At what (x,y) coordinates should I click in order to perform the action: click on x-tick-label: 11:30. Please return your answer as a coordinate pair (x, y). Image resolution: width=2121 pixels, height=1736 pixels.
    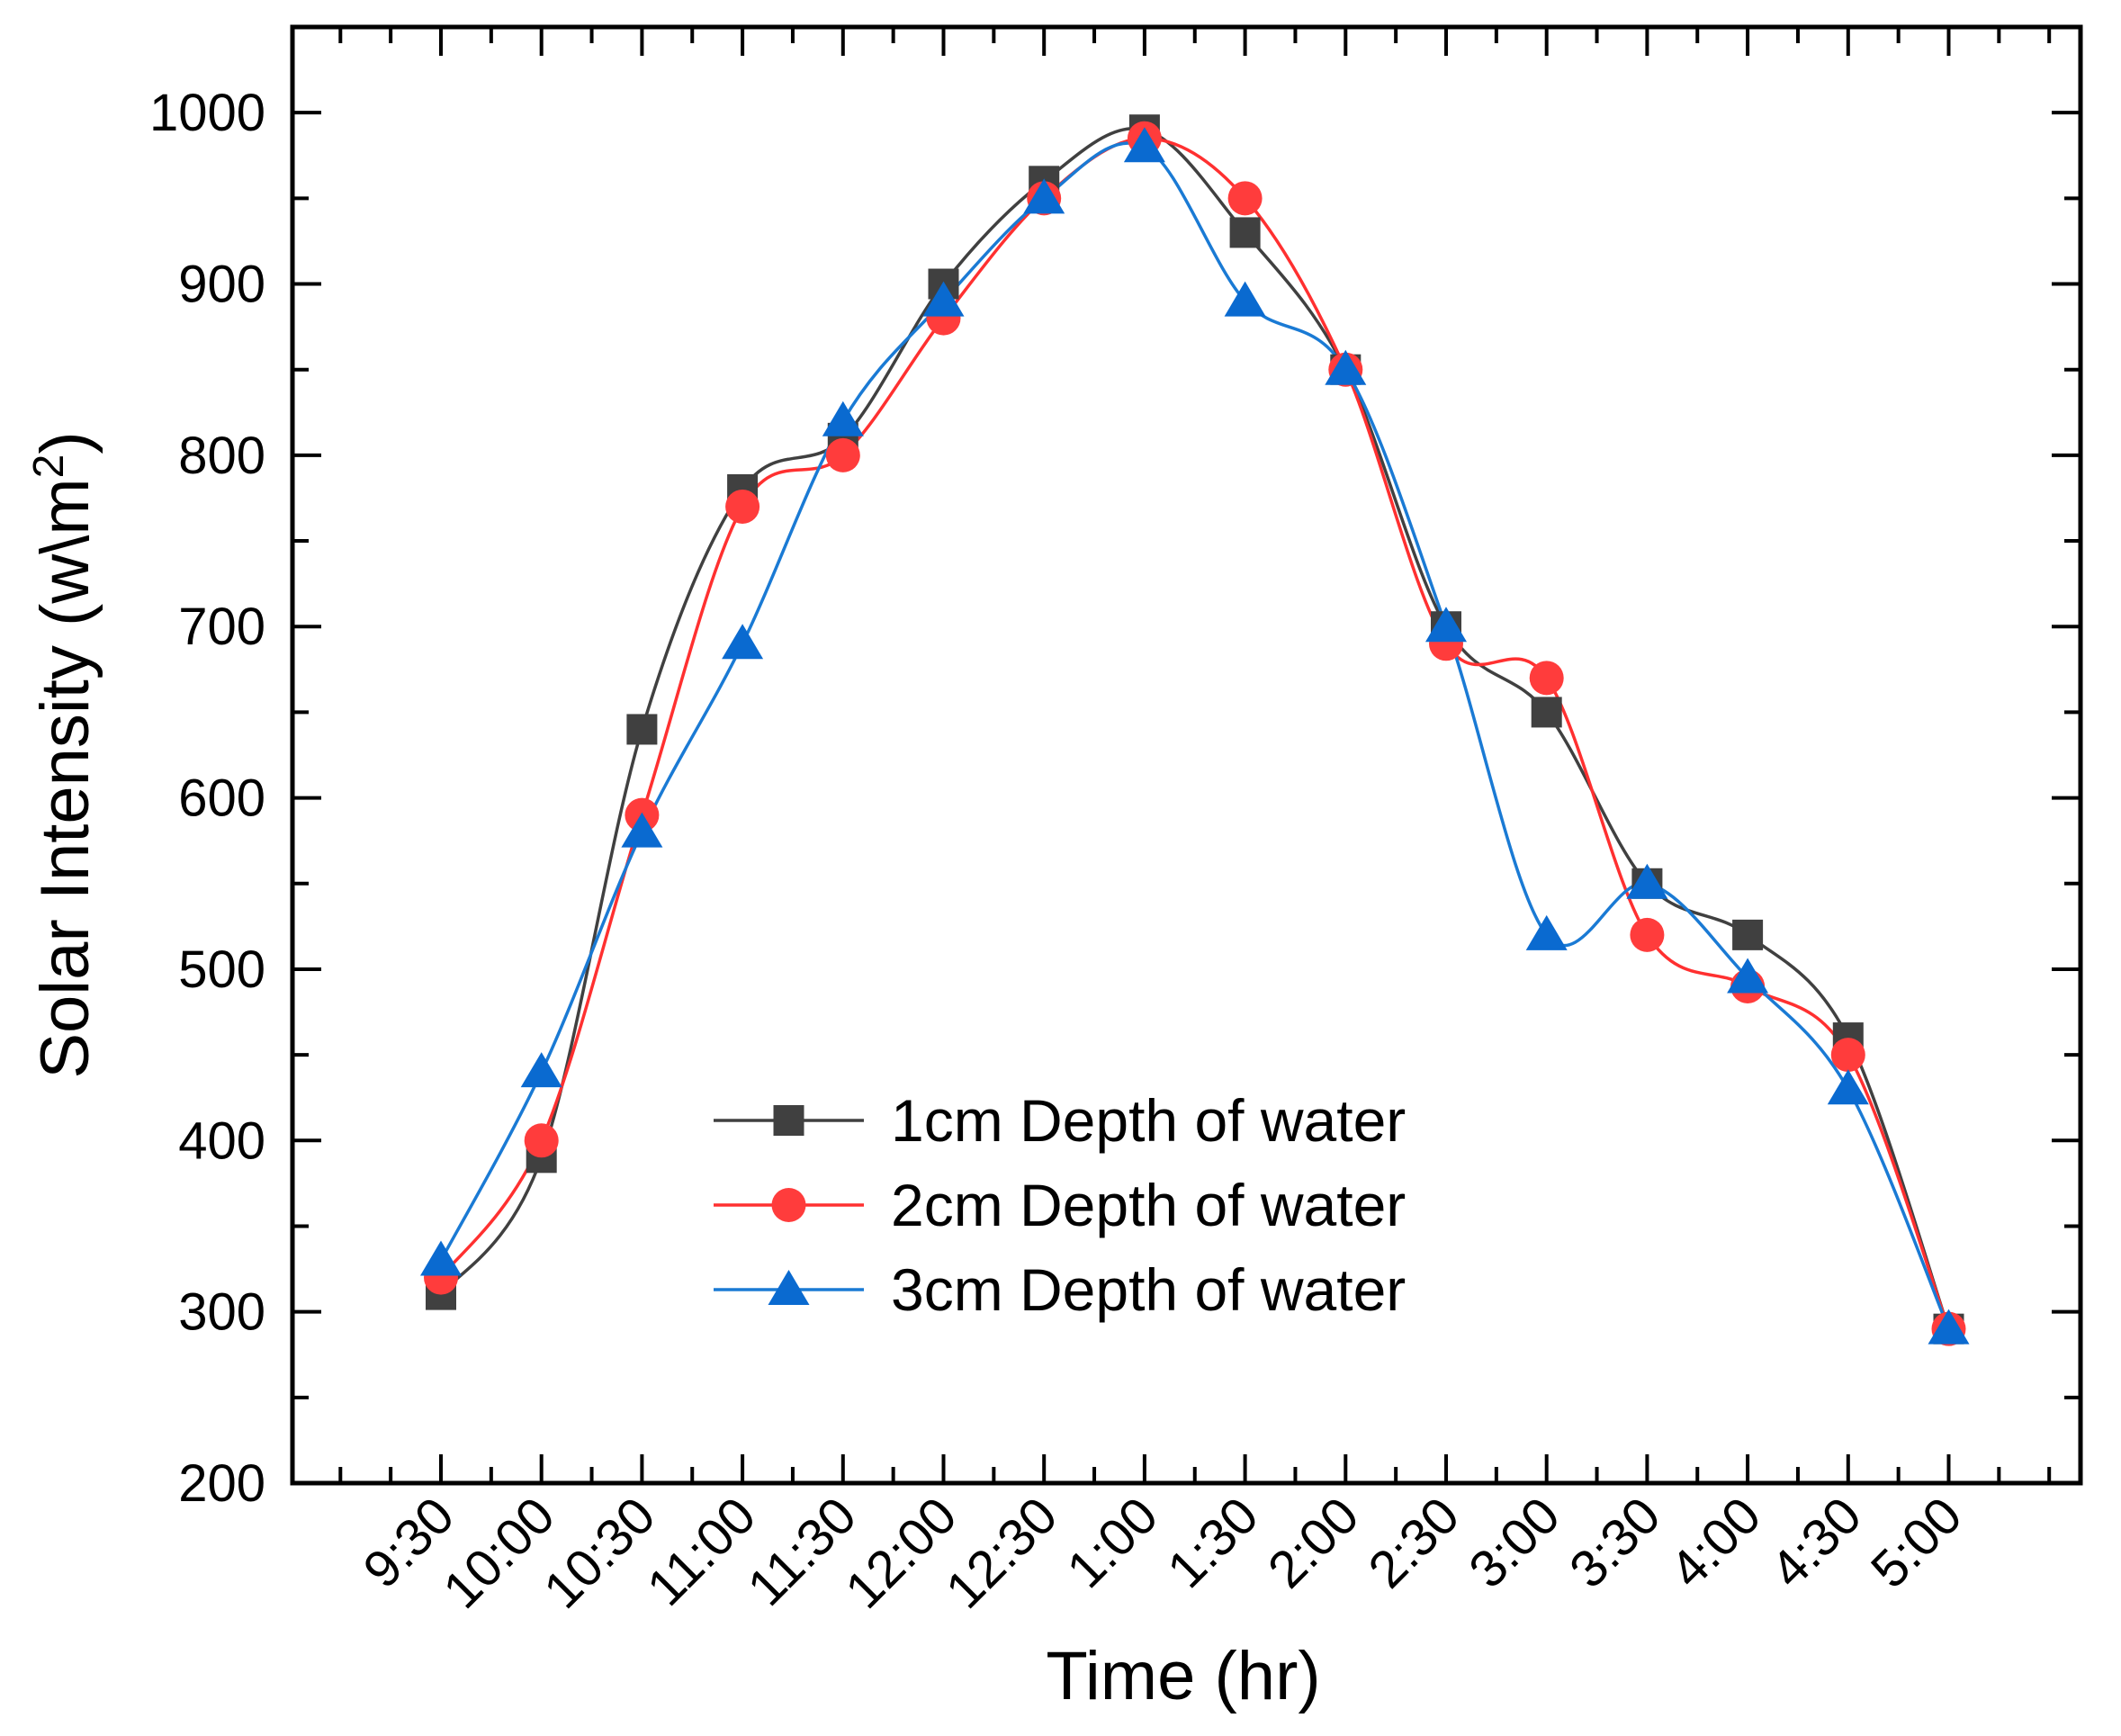
    Looking at the image, I should click on (801, 1551).